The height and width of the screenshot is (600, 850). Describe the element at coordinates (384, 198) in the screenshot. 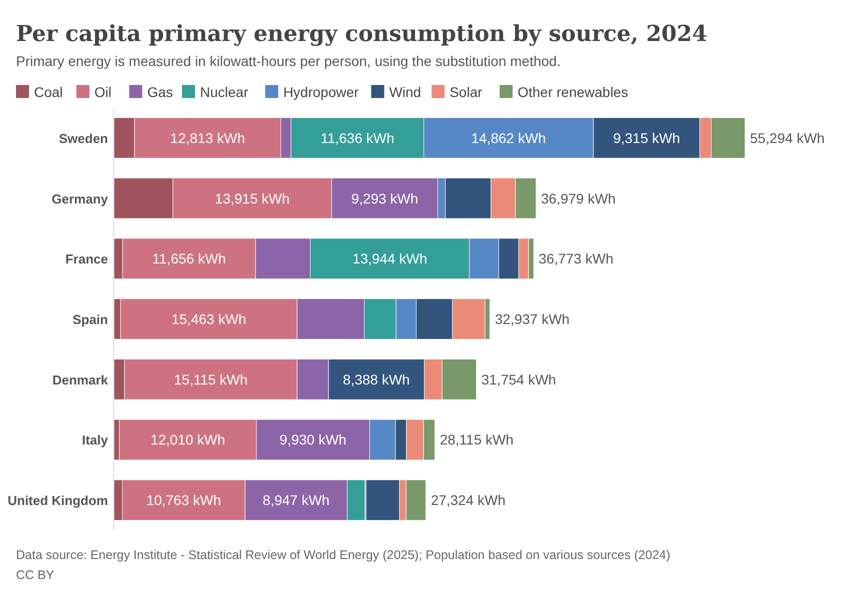

I see `data-label: 9,293 kWh` at that location.